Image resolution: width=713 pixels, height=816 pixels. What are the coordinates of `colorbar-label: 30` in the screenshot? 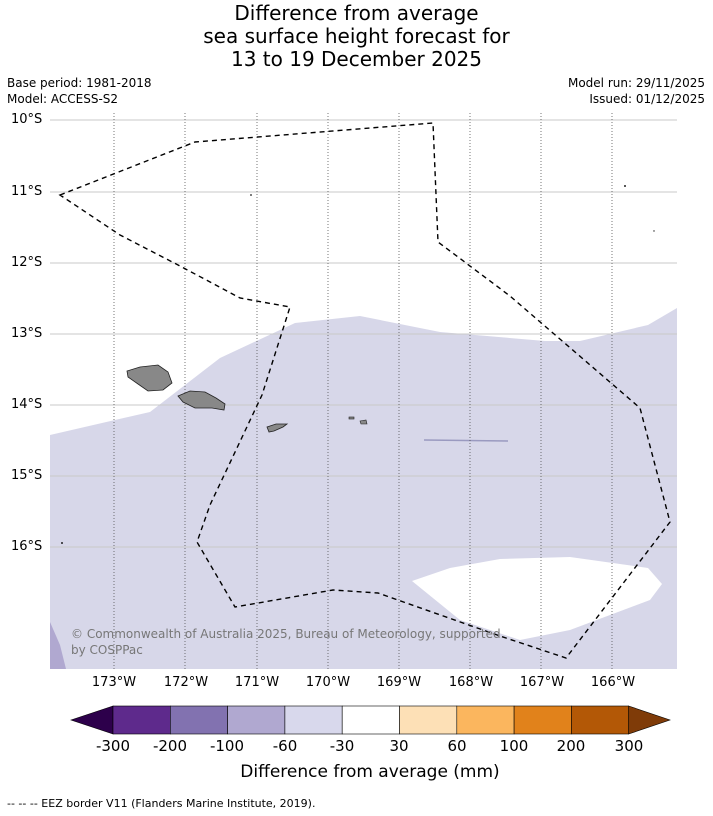 It's located at (399, 746).